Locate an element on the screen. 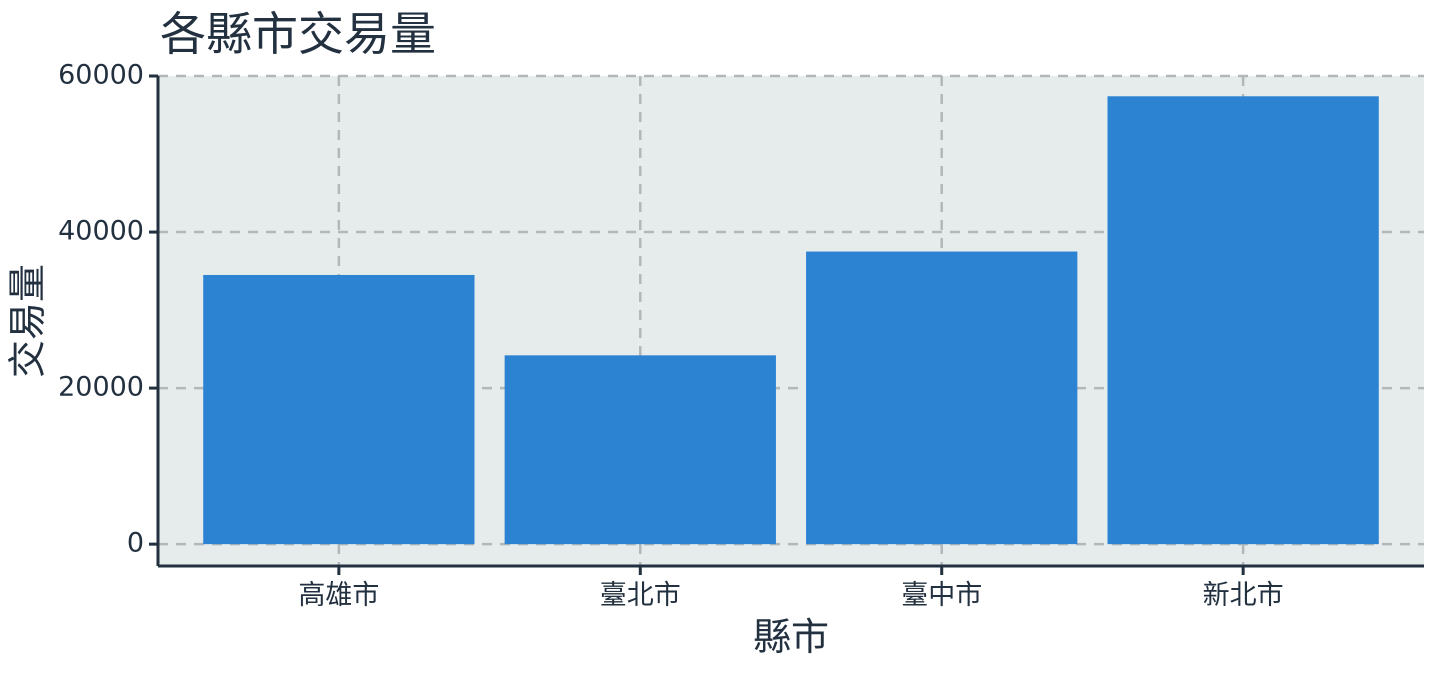  y-axis-ticks: 0 20000 40000 60000 is located at coordinates (108, 309).